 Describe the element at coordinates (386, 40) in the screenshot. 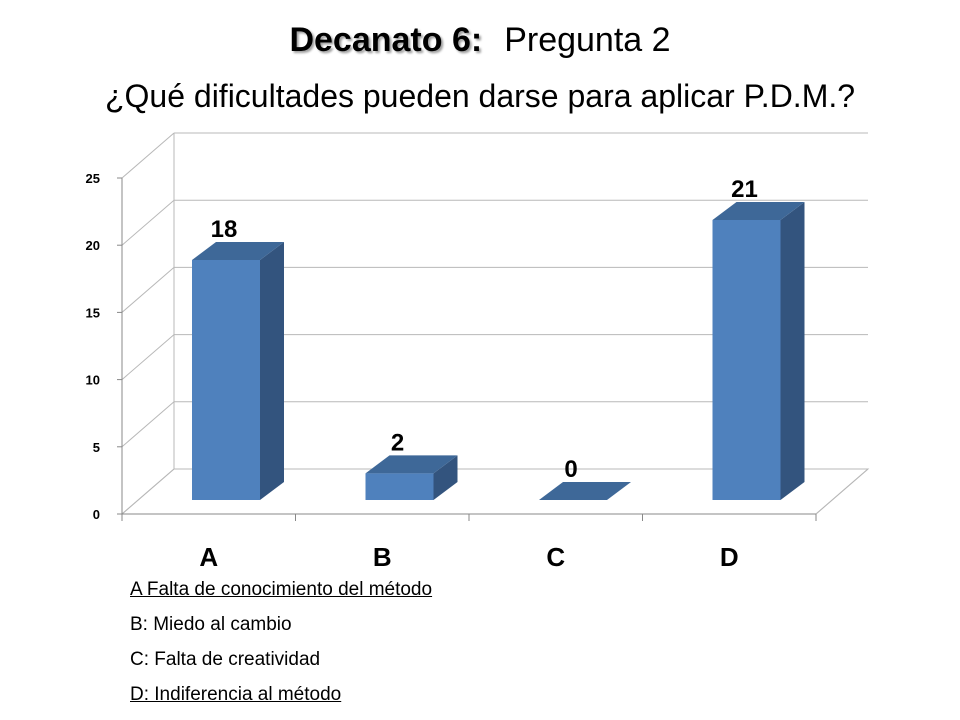

I see `title-bold: Decanato 6:` at that location.